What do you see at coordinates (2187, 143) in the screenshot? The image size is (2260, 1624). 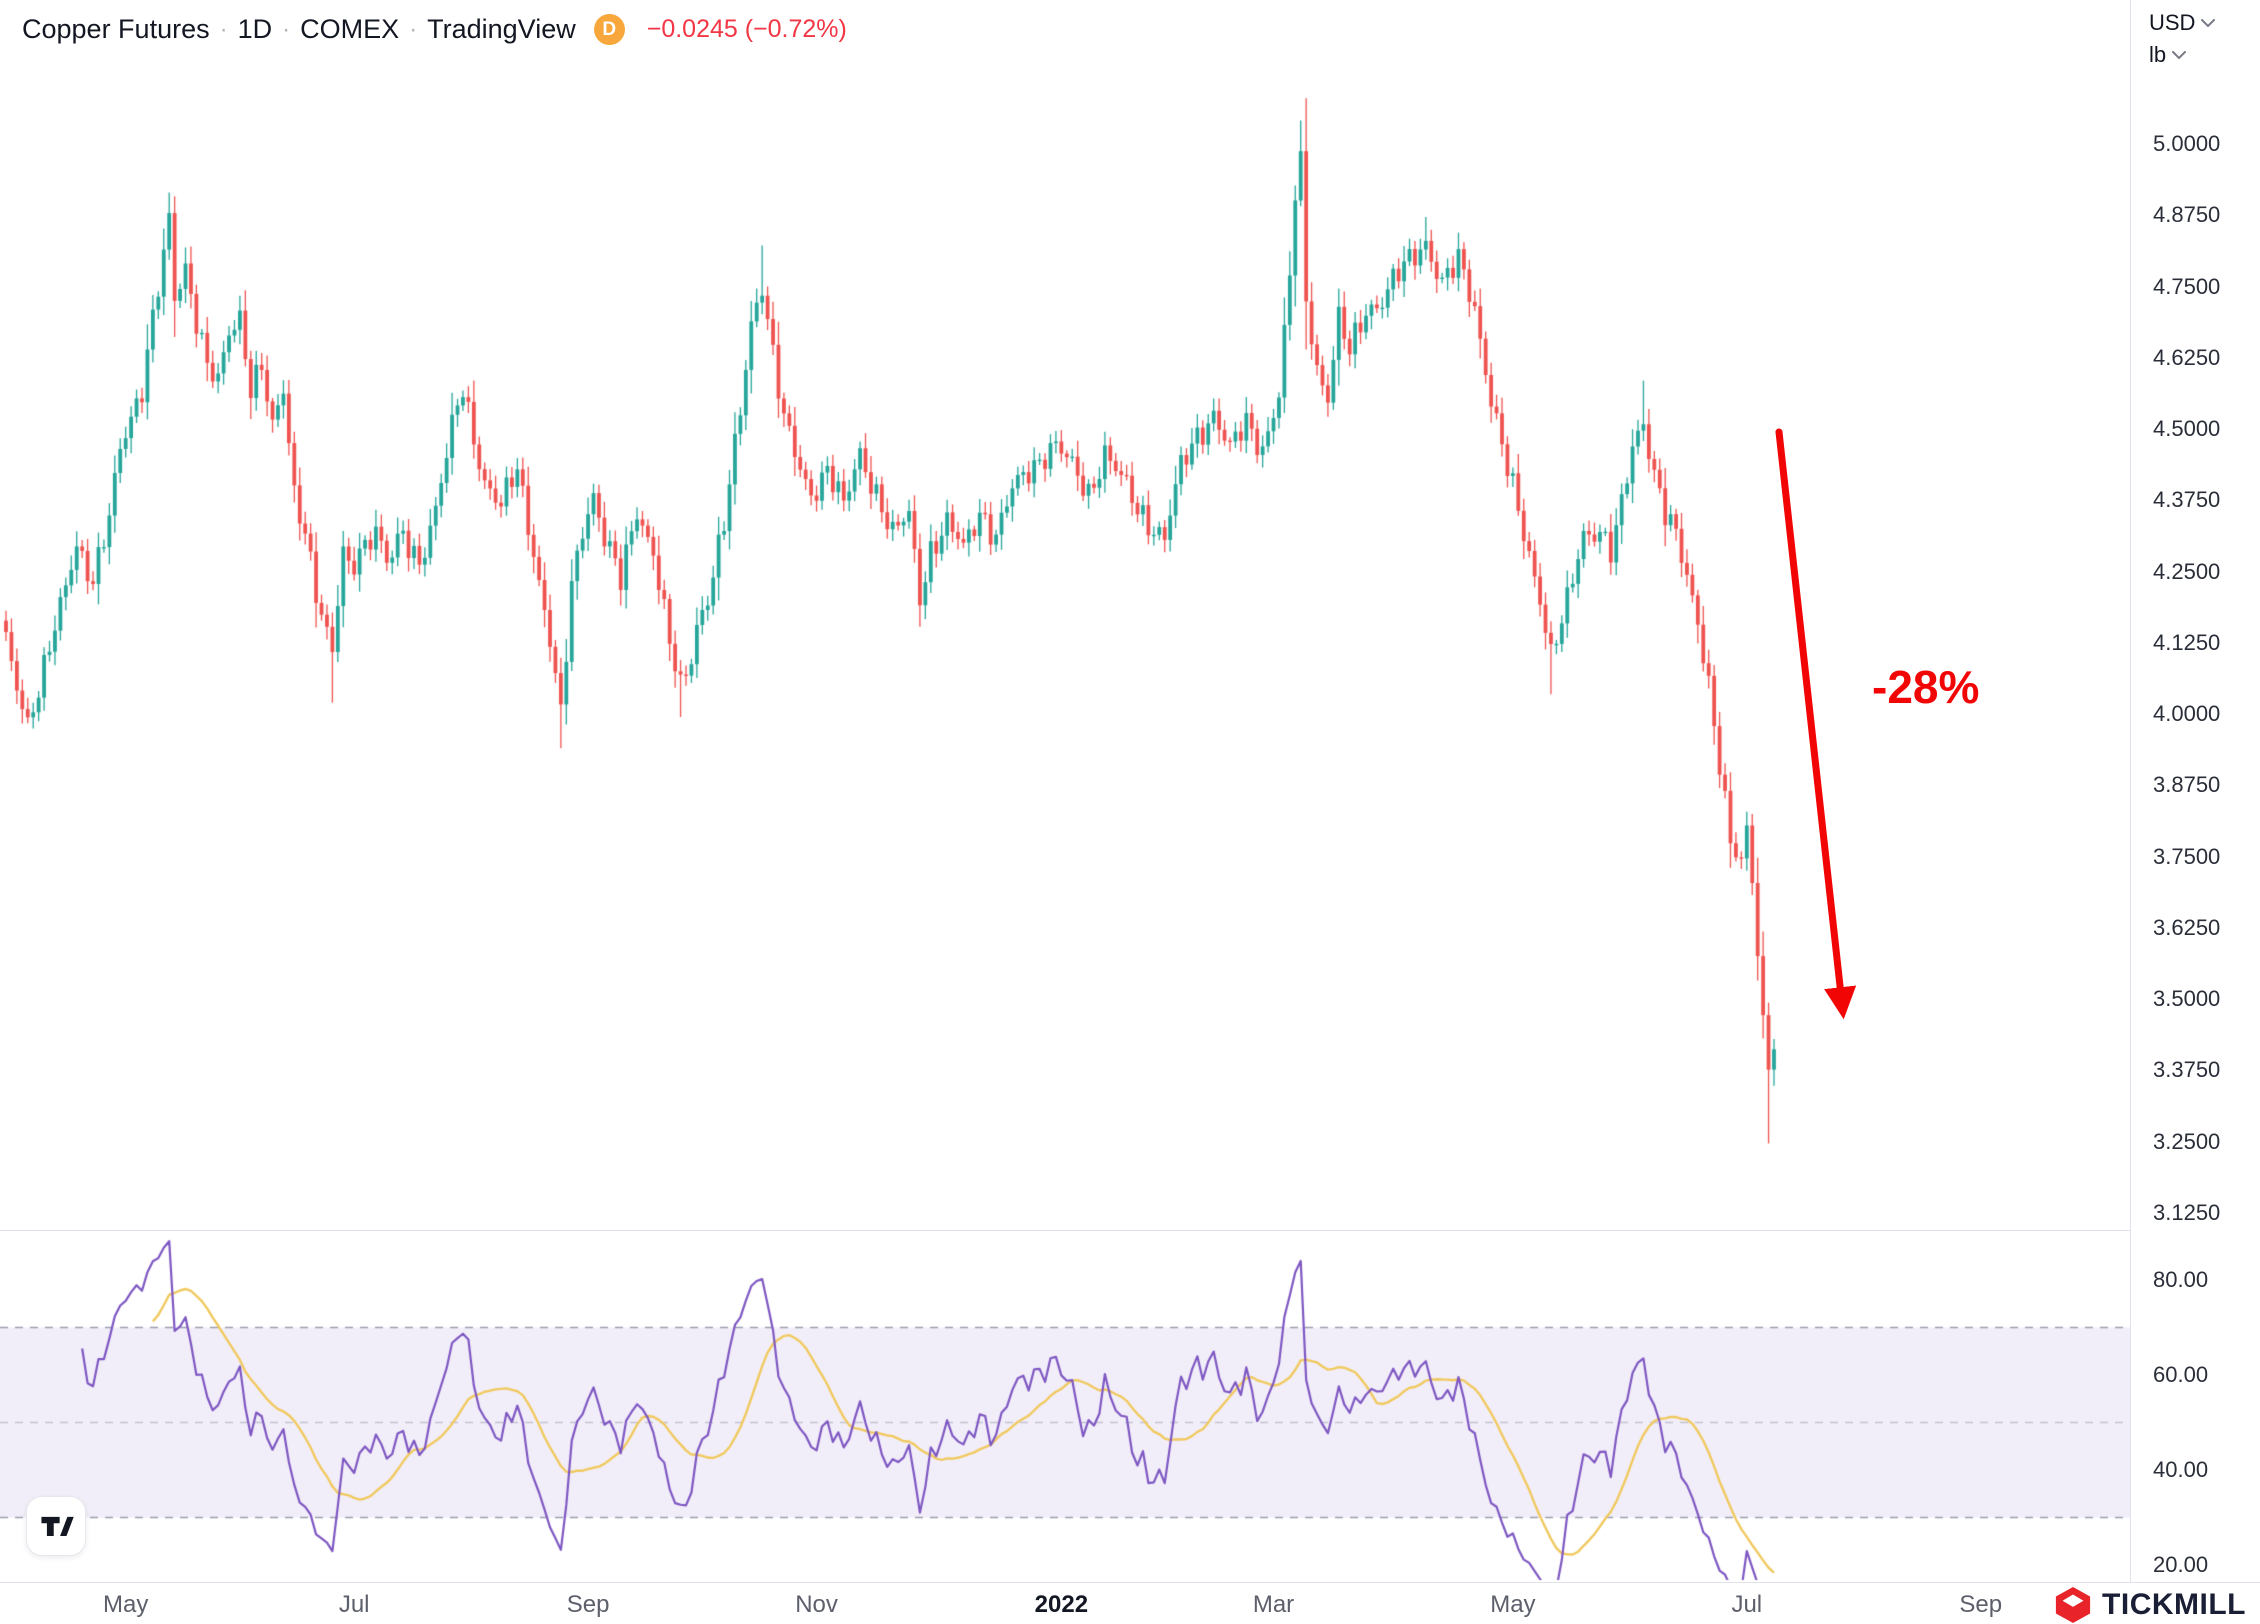 I see `price-axis-label: 5.0000` at bounding box center [2187, 143].